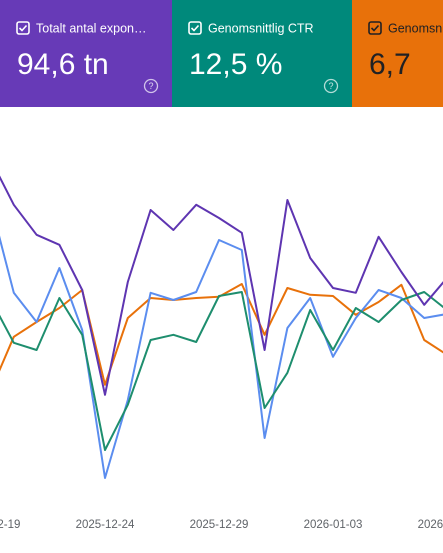 This screenshot has width=443, height=553. I want to click on metric-card: Genomsnittlig CTR 12,5 %?, so click(262, 53).